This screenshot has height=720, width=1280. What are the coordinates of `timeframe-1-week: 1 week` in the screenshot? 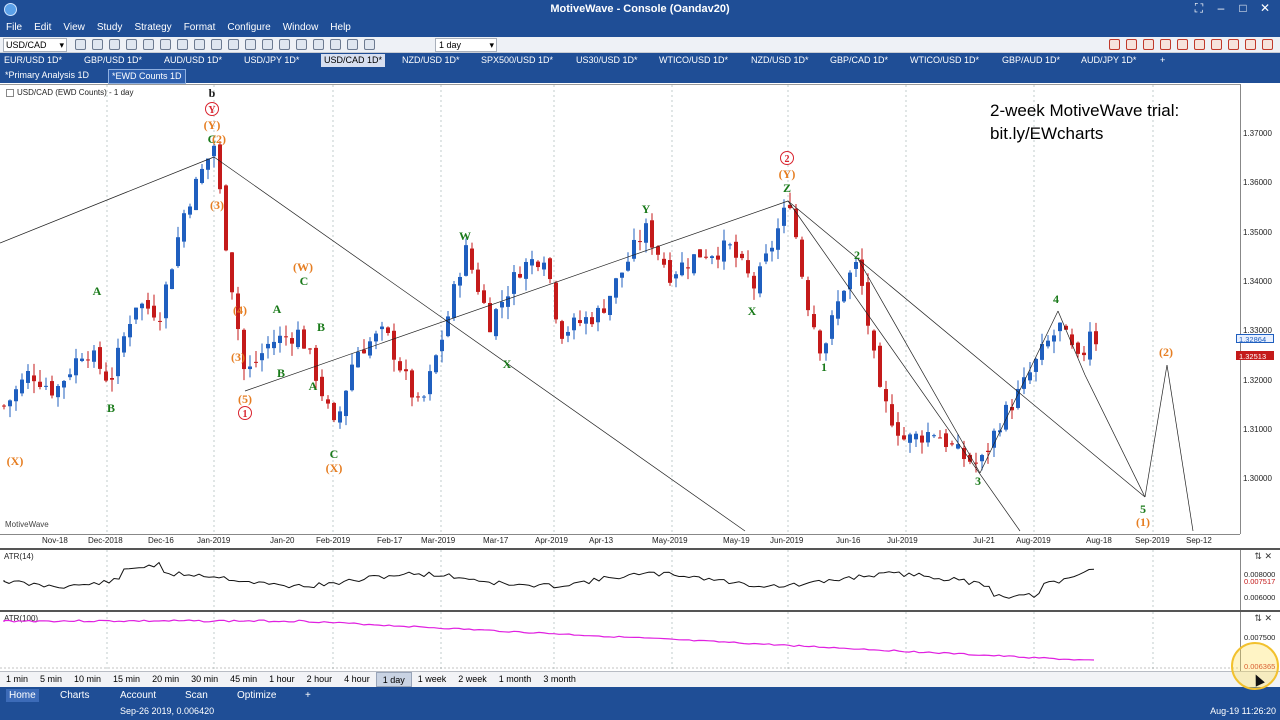 It's located at (432, 679).